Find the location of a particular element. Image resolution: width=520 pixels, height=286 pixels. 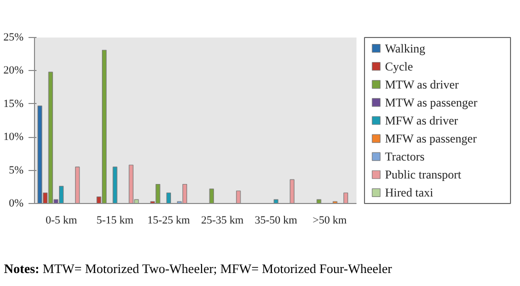

y-tick-label: 10% is located at coordinates (13, 137).